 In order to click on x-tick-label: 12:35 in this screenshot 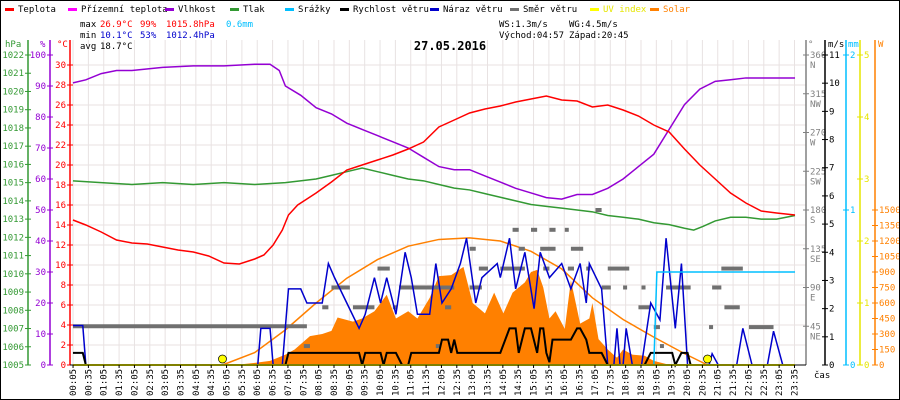, I will do `click(458, 382)`.